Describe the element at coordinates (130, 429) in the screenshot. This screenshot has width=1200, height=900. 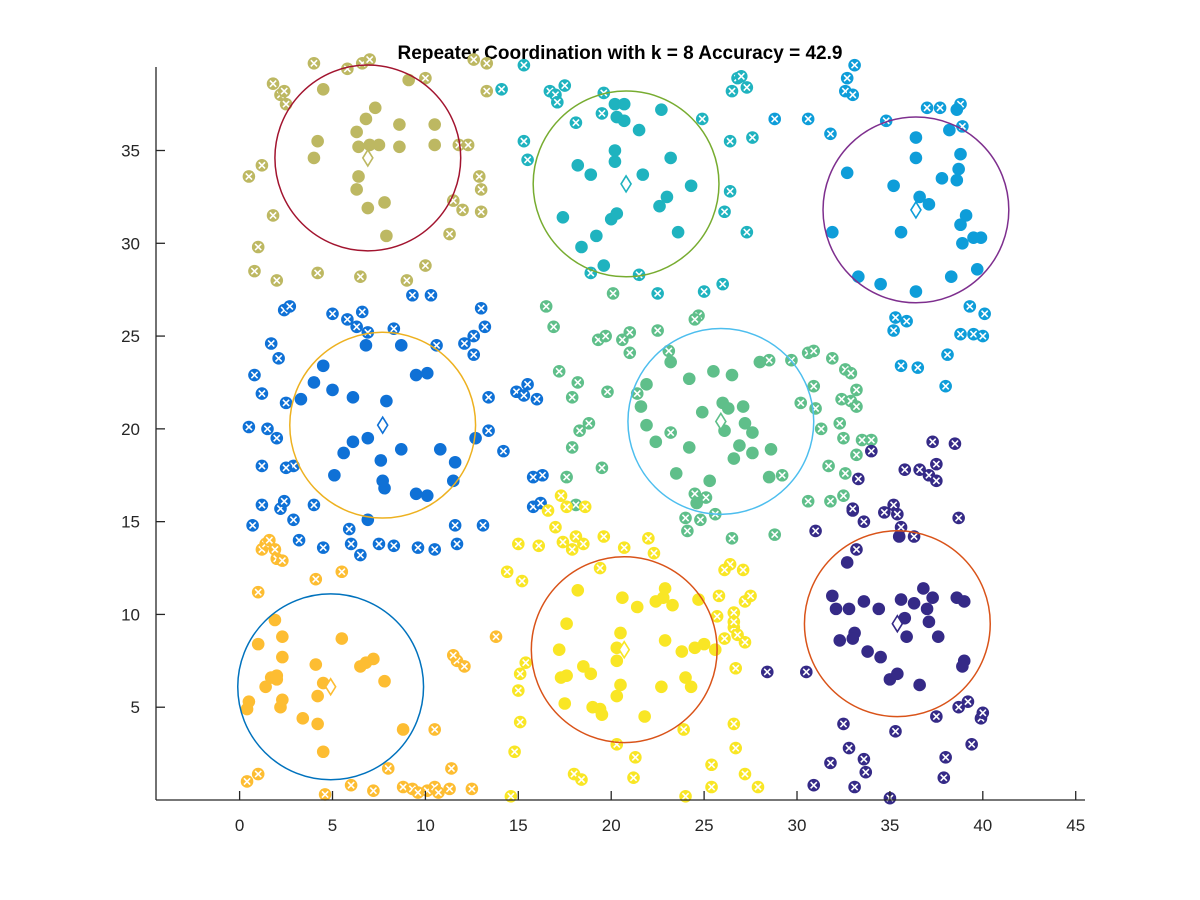
I see `y-tick-label: 20` at that location.